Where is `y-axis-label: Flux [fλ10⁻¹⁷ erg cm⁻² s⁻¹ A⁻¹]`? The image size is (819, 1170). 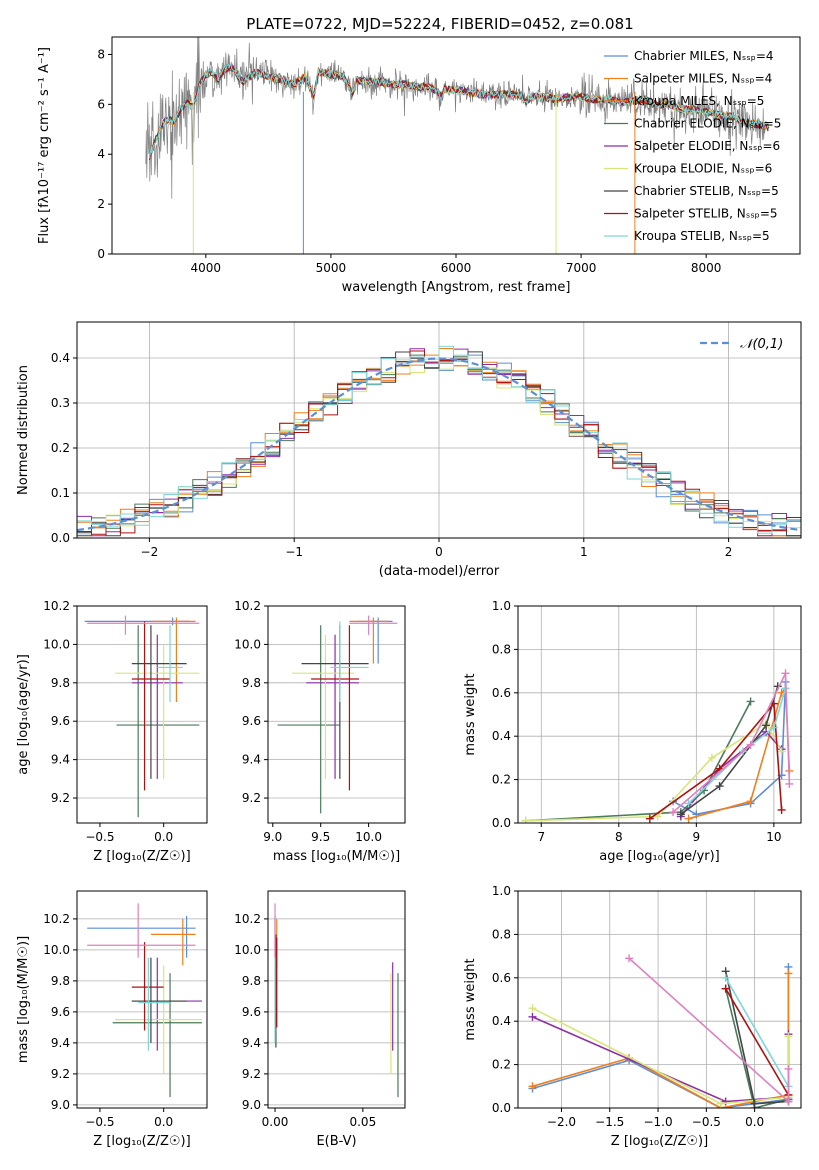
y-axis-label: Flux [fλ10⁻¹⁷ erg cm⁻² s⁻¹ A⁻¹] is located at coordinates (44, 145).